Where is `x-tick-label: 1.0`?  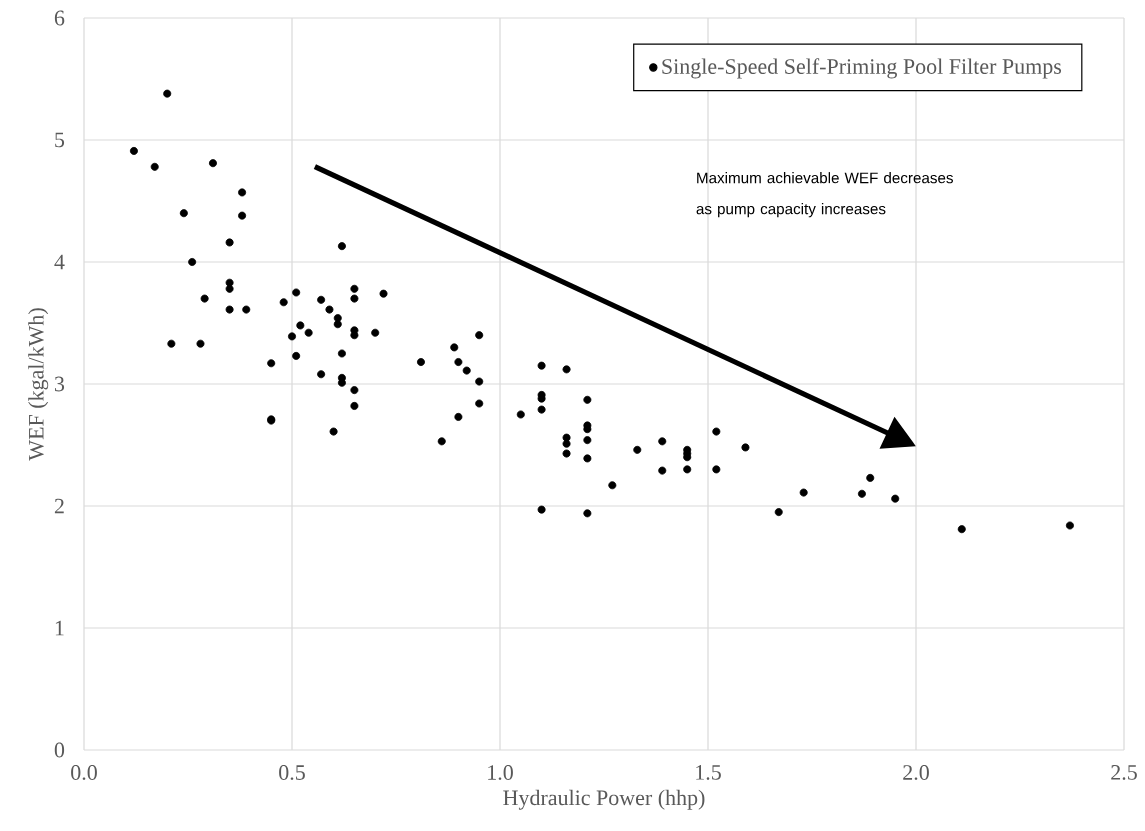 x-tick-label: 1.0 is located at coordinates (500, 772).